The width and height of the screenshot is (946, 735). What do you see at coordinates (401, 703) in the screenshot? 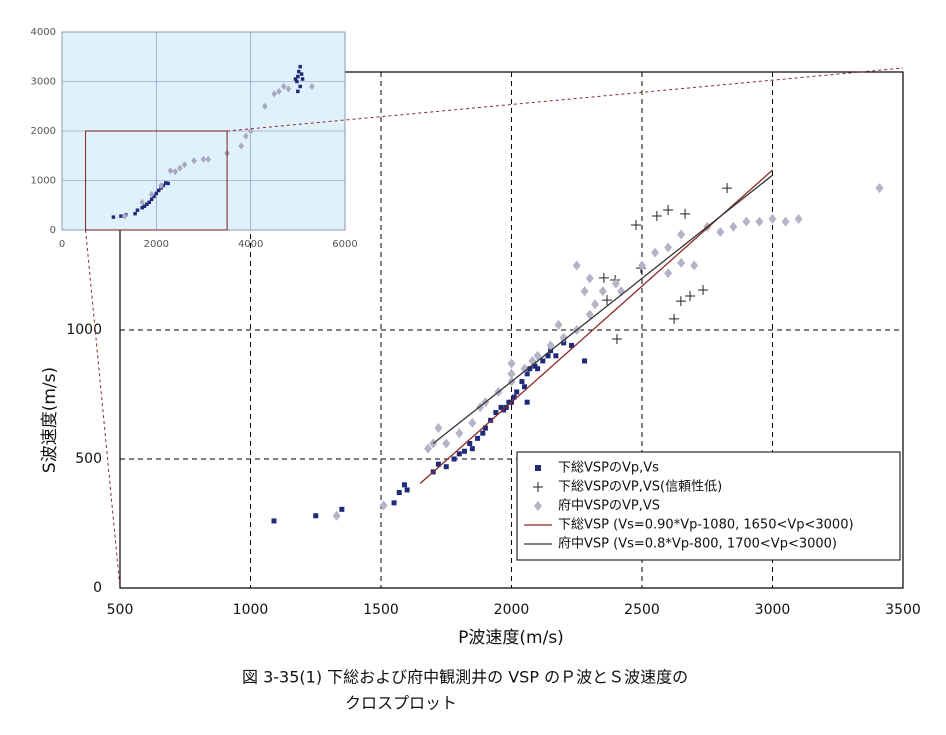
I see `caption-line: クロスプロット` at bounding box center [401, 703].